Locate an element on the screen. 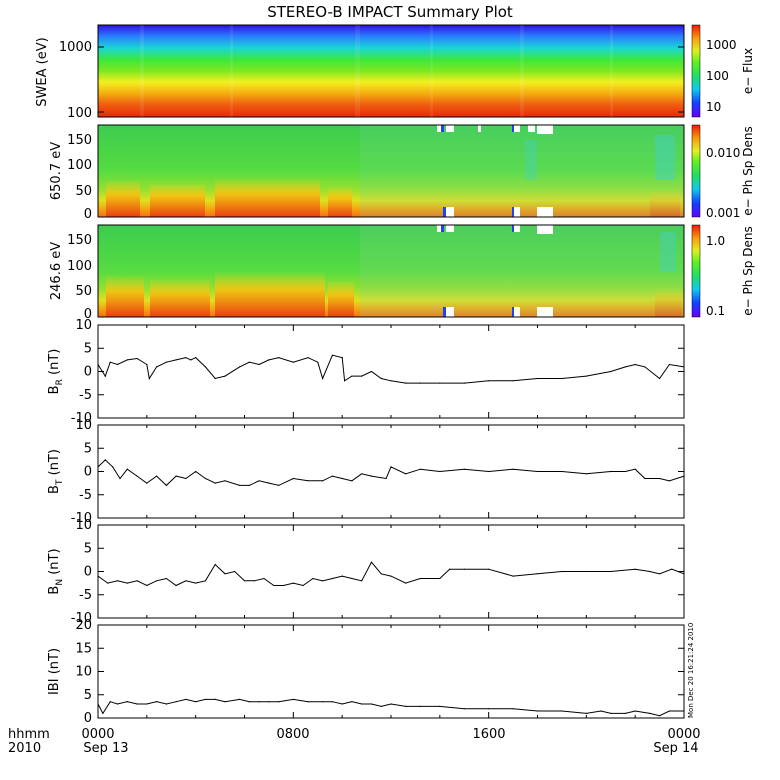 Image resolution: width=780 pixels, height=780 pixels. x-tick-label-0: 0000 is located at coordinates (97, 734).